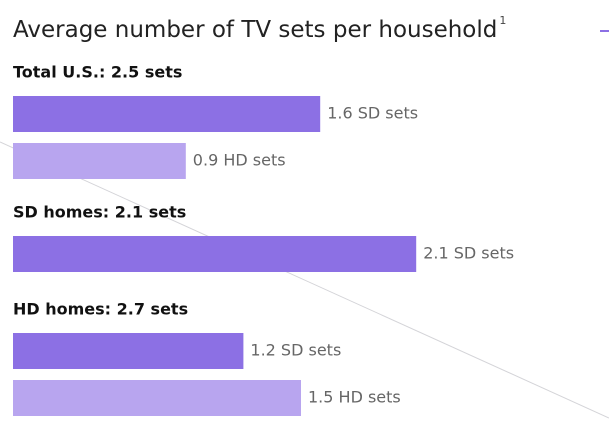 This screenshot has height=422, width=609. I want to click on group-title: HD homes: 2.7 sets, so click(100, 309).